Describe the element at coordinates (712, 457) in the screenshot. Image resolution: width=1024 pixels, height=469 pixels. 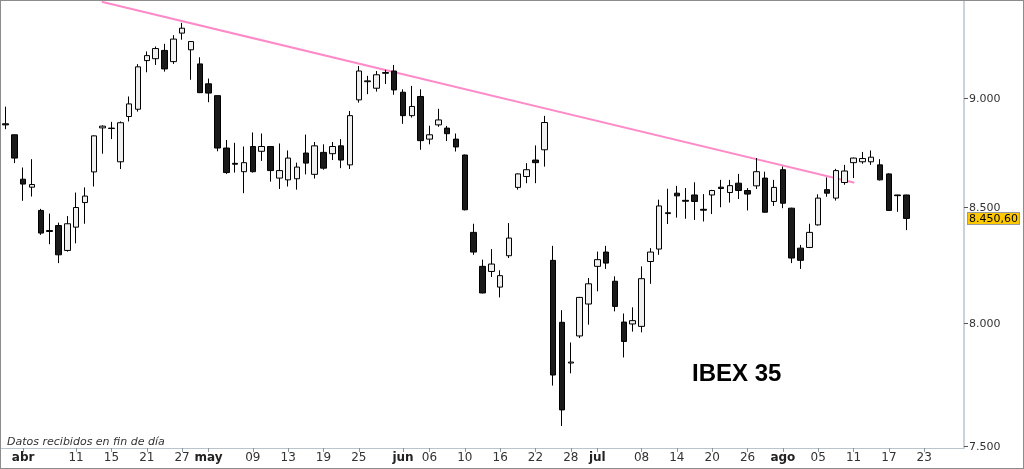
I see `x-tick-label: 20` at that location.